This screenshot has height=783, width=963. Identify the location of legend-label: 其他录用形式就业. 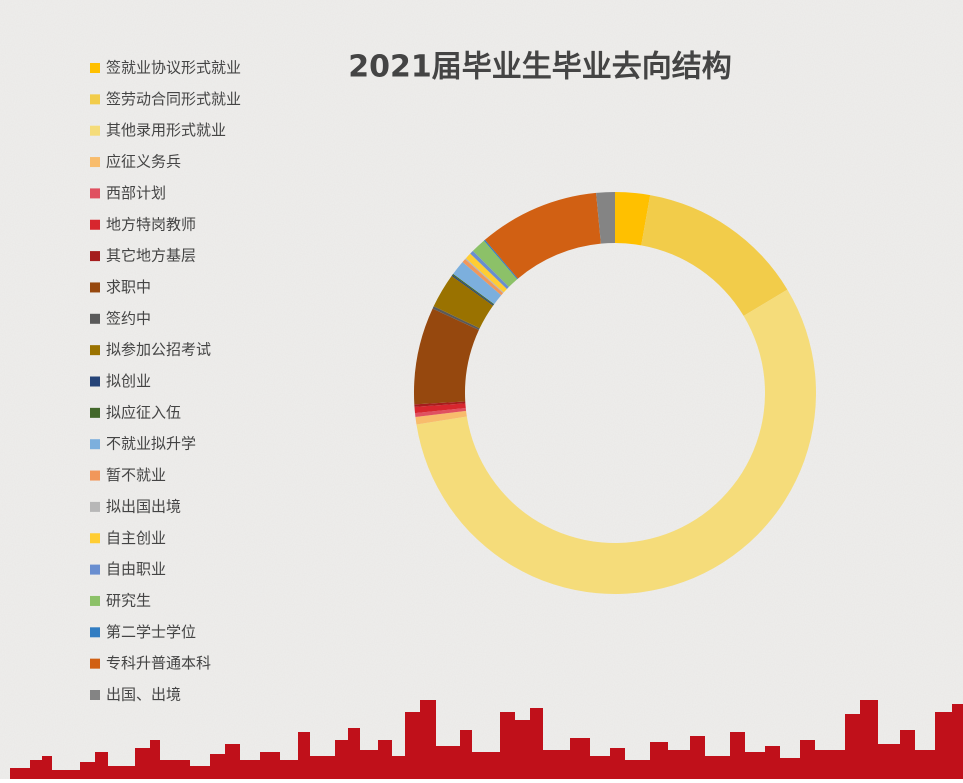
(166, 130).